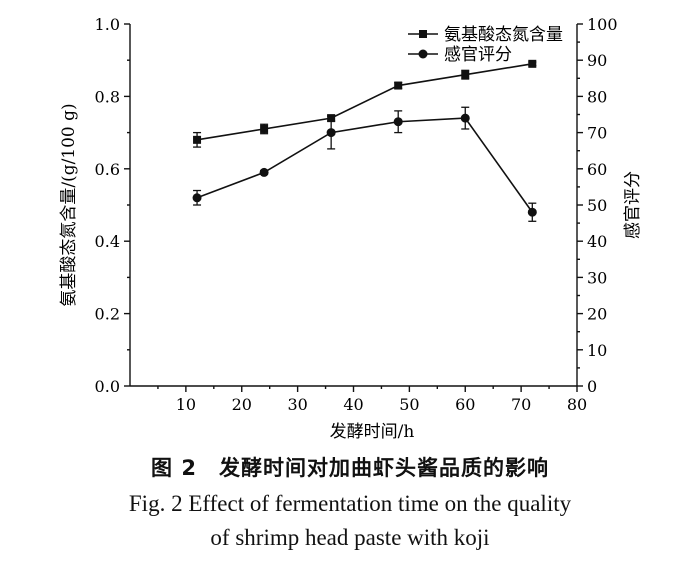 The height and width of the screenshot is (567, 700). I want to click on right-y-tick-label: 30, so click(597, 277).